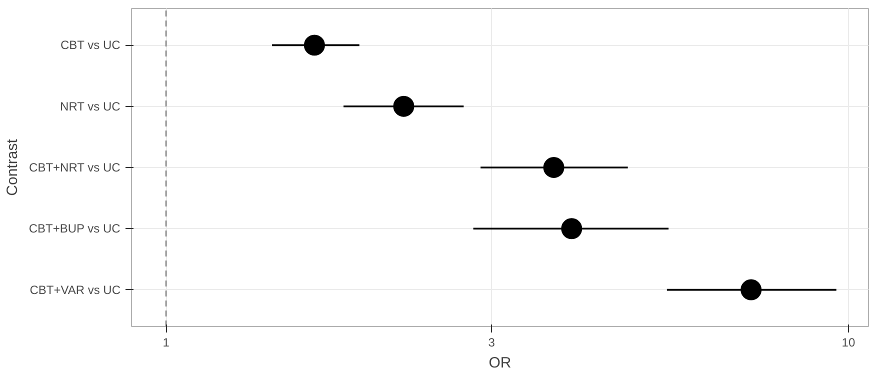 The height and width of the screenshot is (374, 880). I want to click on y-tick-label: NRT vs UC, so click(90, 106).